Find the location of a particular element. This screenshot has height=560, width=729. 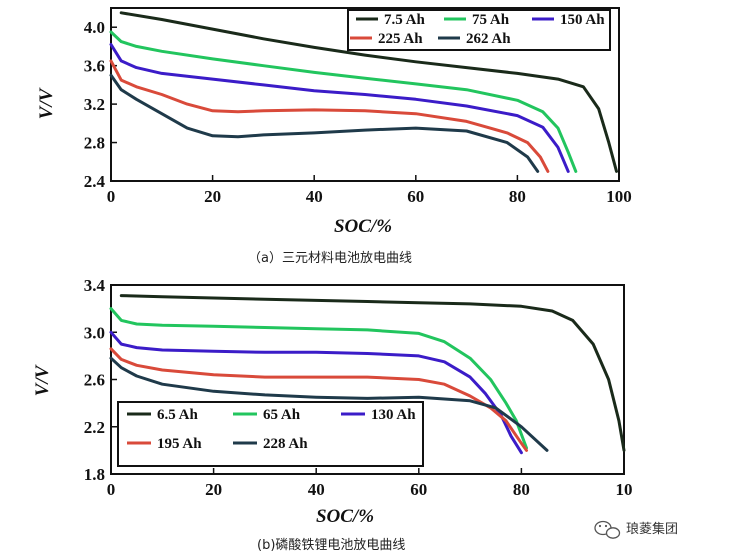

chart-caption: (b)磷酸铁锂电池放电曲线 is located at coordinates (331, 545).